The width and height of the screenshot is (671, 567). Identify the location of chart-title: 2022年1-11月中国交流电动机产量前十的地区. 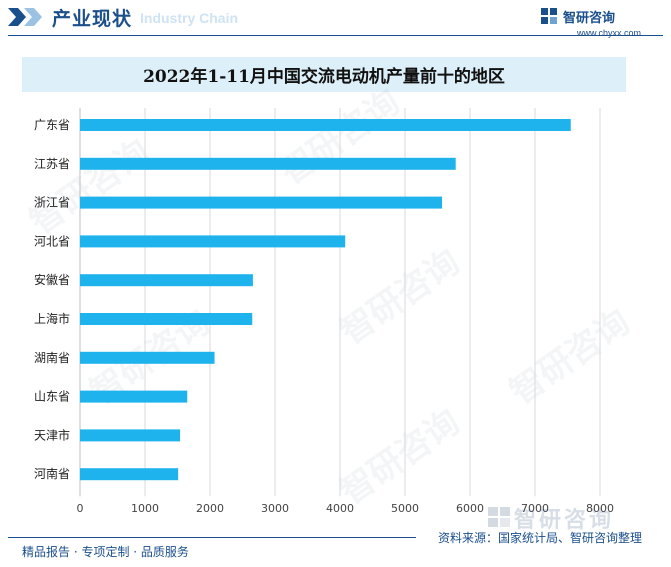
(324, 77).